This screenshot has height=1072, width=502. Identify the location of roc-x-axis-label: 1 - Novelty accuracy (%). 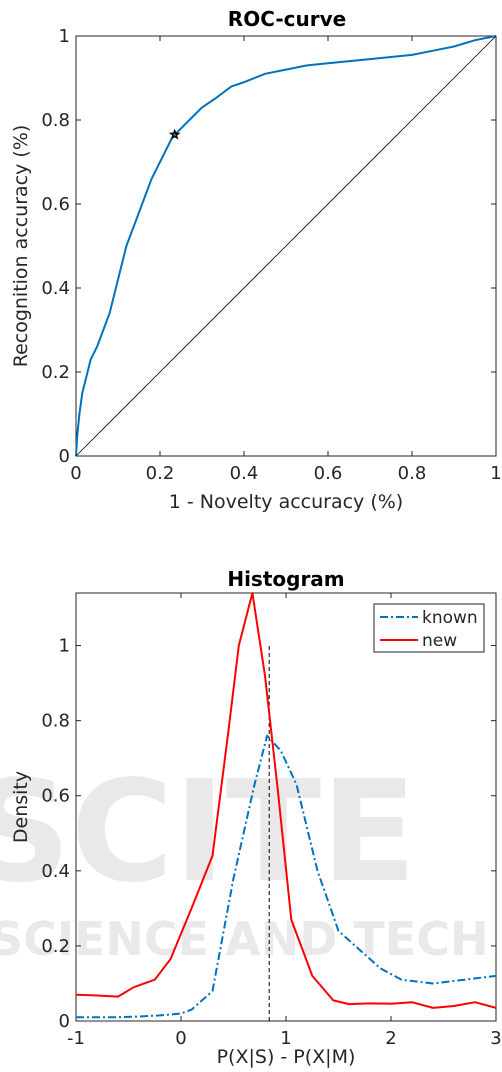
(286, 502).